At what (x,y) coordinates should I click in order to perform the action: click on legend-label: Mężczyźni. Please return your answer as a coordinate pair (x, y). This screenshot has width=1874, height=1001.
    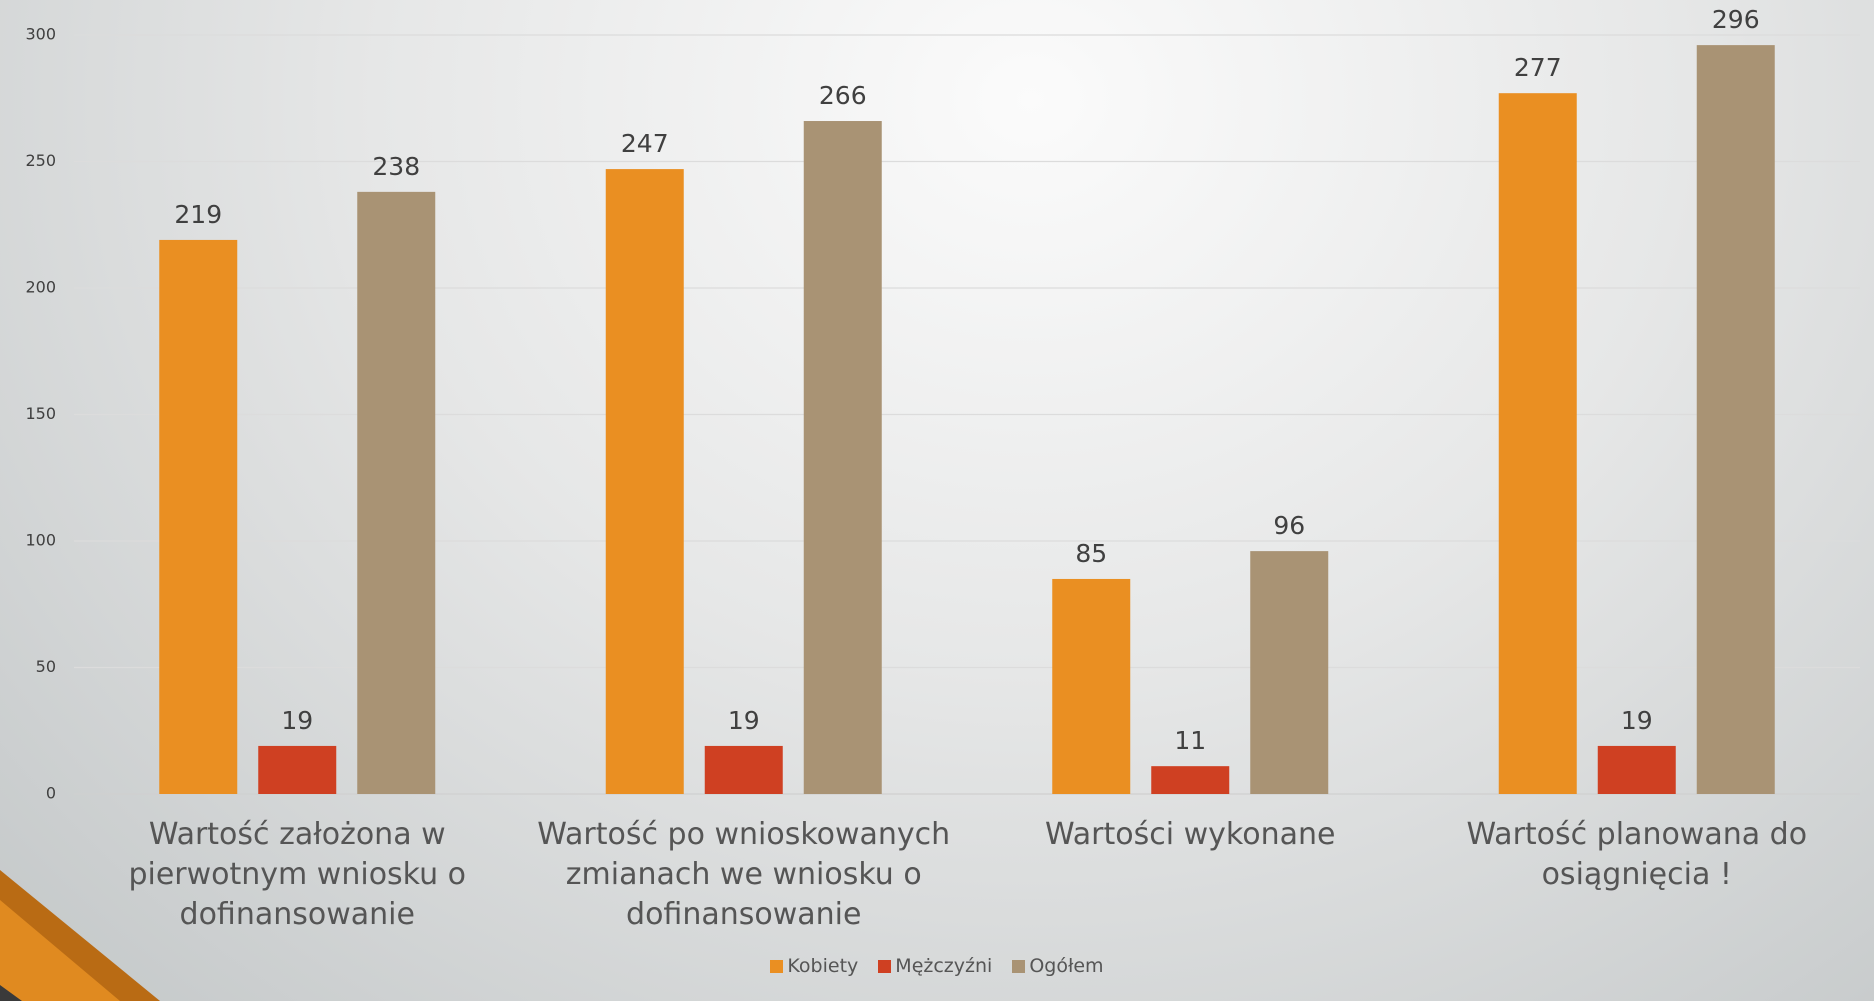
    Looking at the image, I should click on (944, 966).